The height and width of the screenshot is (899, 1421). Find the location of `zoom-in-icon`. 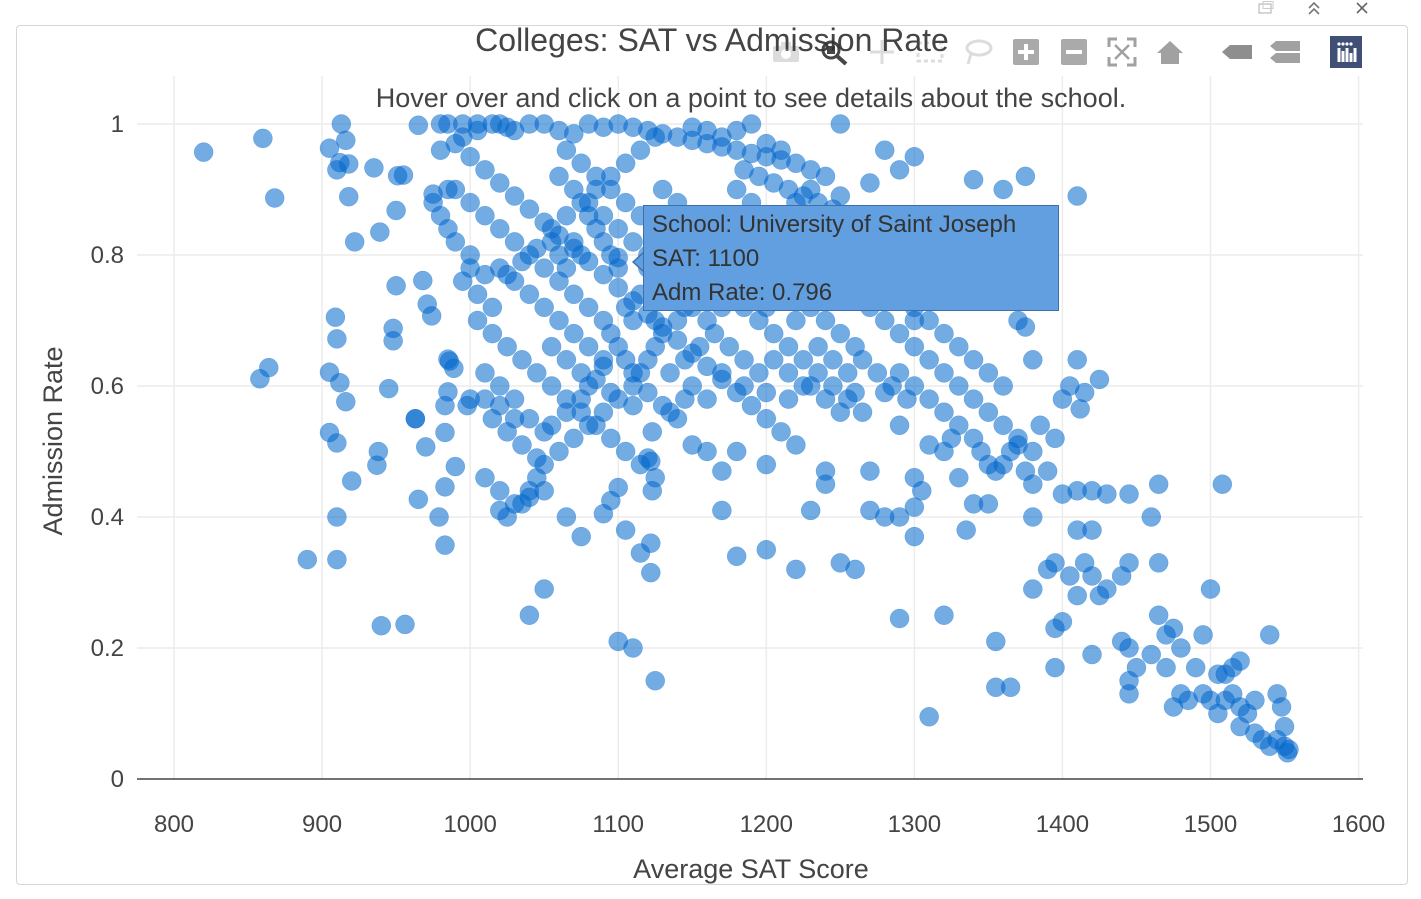

zoom-in-icon is located at coordinates (1026, 52).